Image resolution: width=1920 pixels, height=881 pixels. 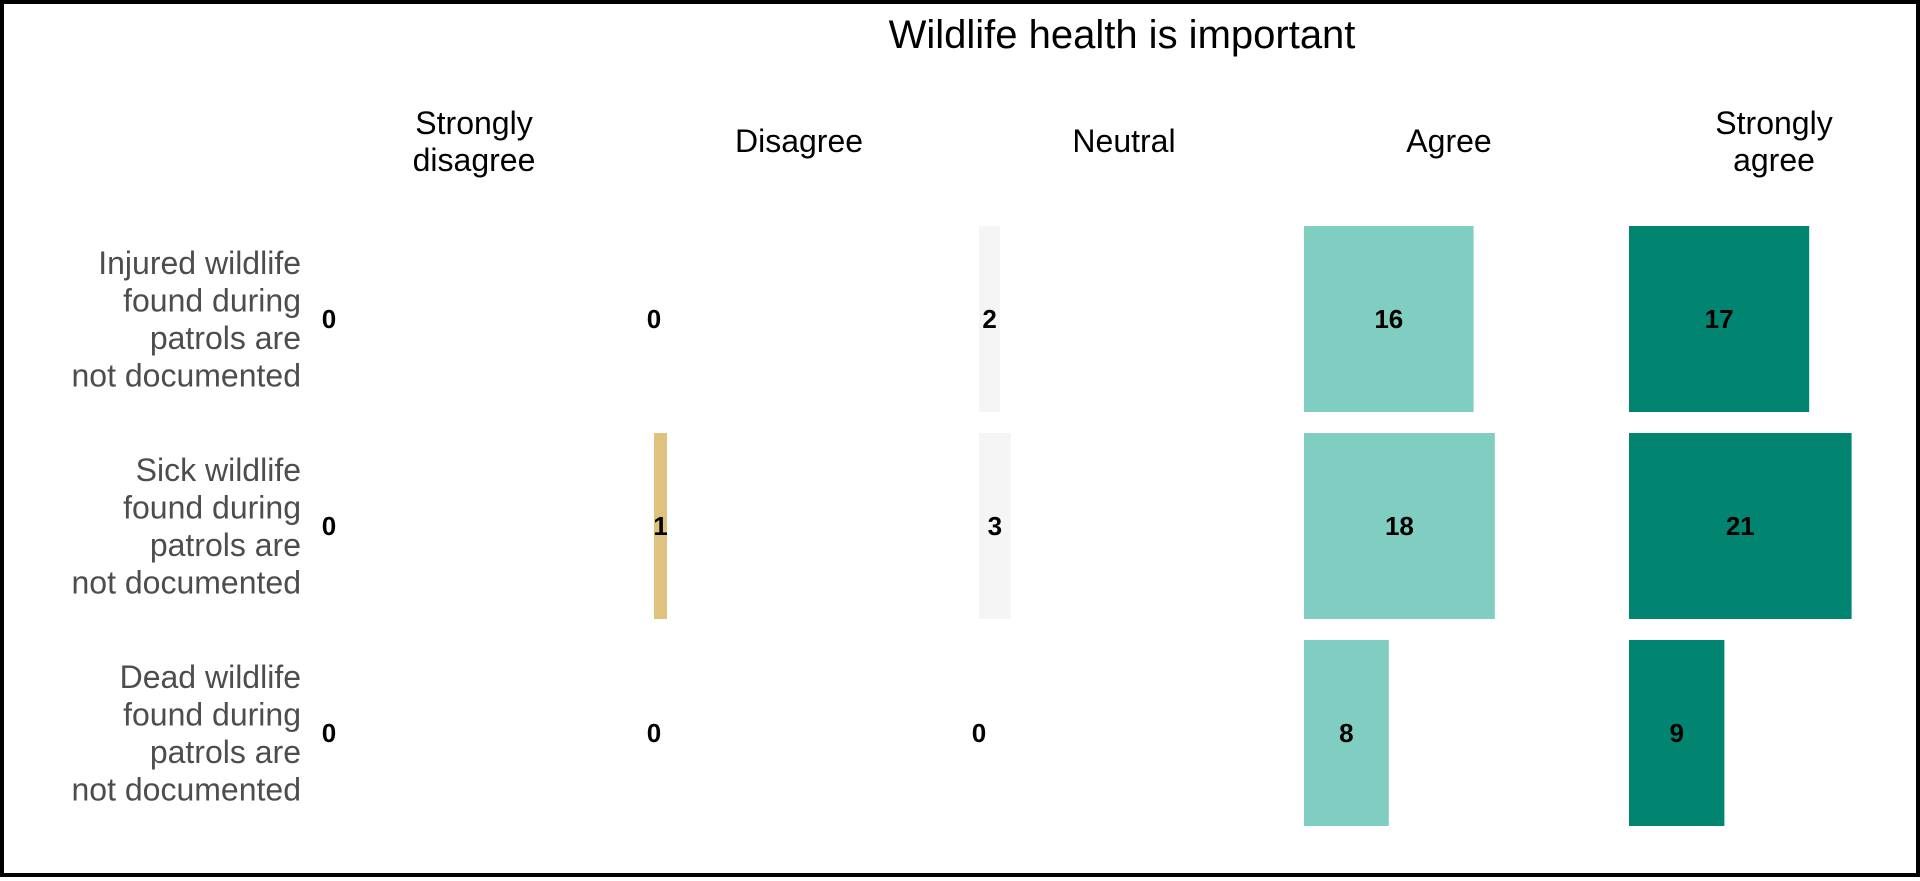 What do you see at coordinates (187, 789) in the screenshot?
I see `row-label-3-line-4: not documented` at bounding box center [187, 789].